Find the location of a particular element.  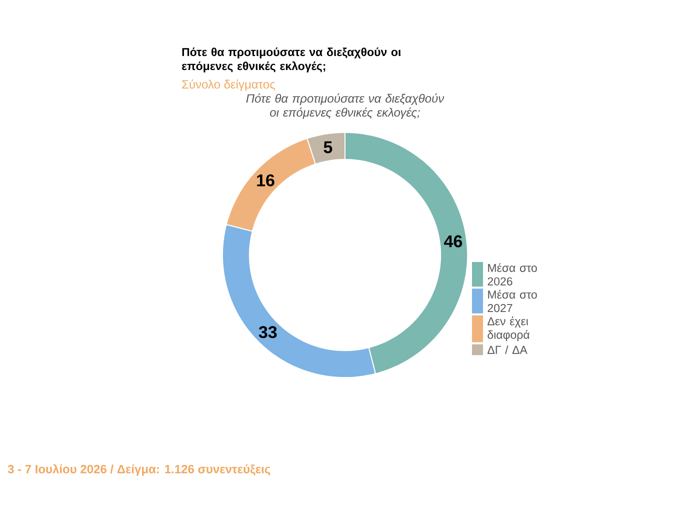

text: Πότε θα προτιμούσατε να διεξαχθούν οι επόμενες εθνικές εκλογές; is located at coordinates (345, 107).